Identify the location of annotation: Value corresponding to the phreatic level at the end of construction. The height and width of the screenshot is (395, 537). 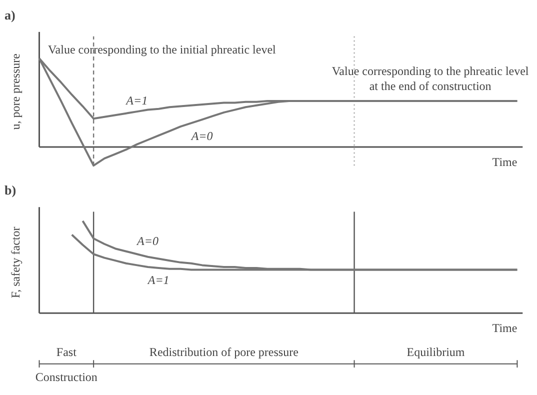
(431, 78).